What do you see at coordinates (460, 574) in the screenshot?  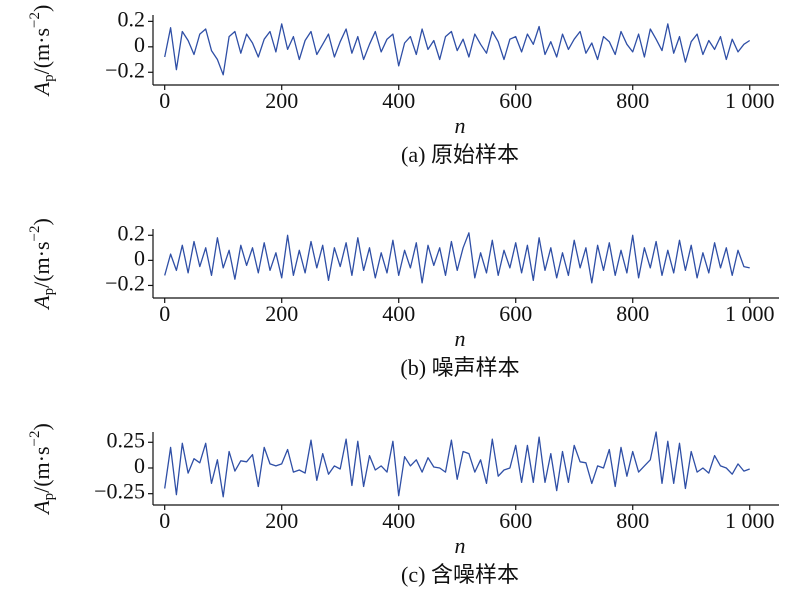 I see `caption: (c) 含噪样本` at bounding box center [460, 574].